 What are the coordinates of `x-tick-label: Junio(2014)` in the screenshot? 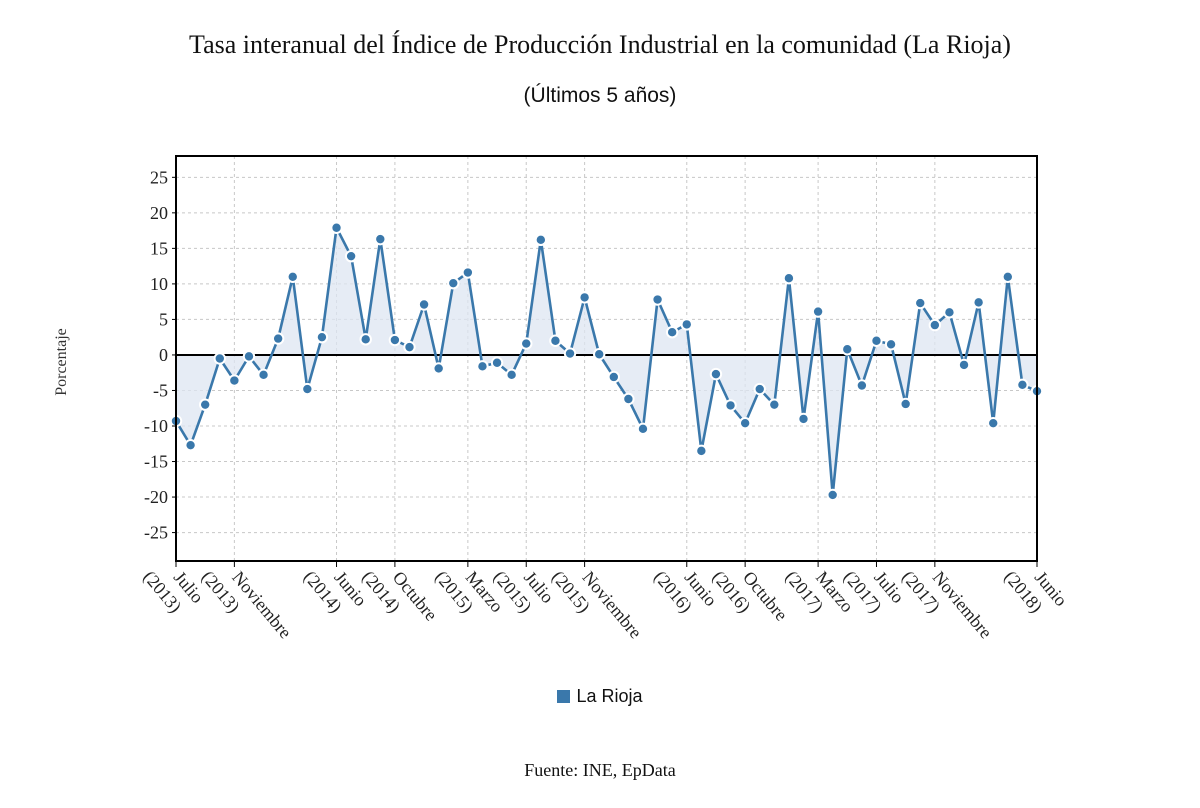 It's located at (335, 592).